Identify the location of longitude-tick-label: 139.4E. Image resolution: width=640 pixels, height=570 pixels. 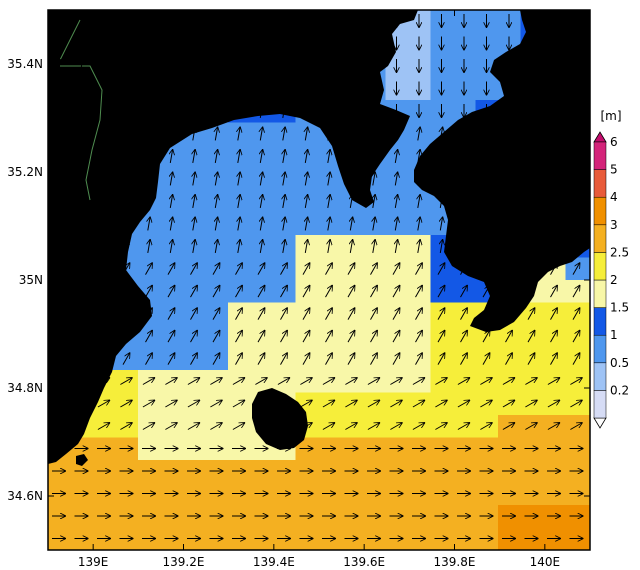
(274, 562).